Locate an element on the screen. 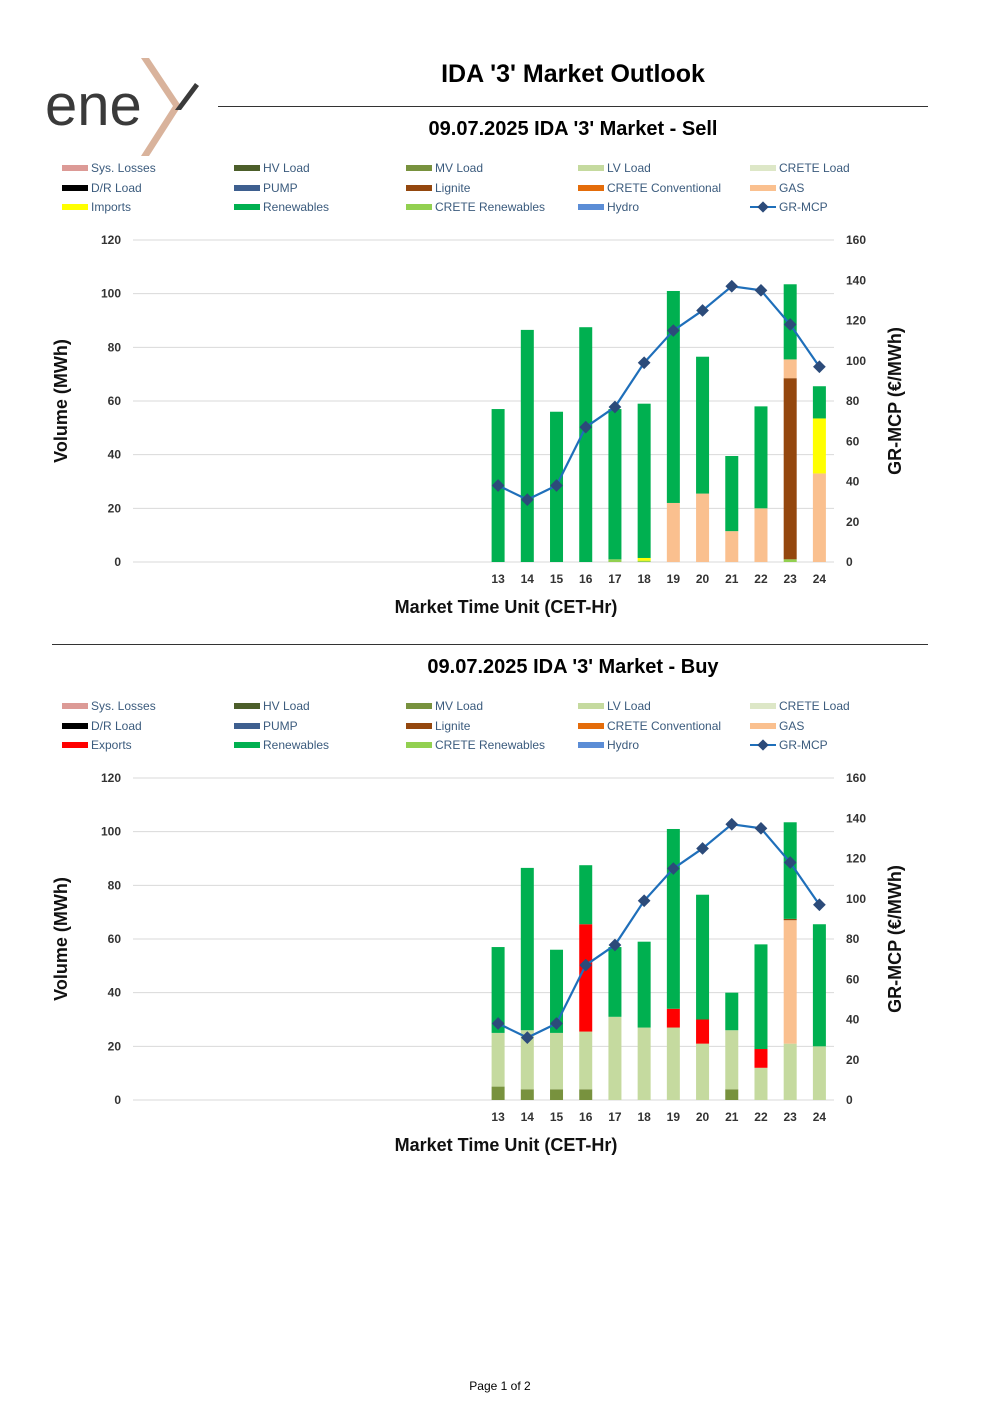  legend-label: CRETE Renewables is located at coordinates (490, 207).